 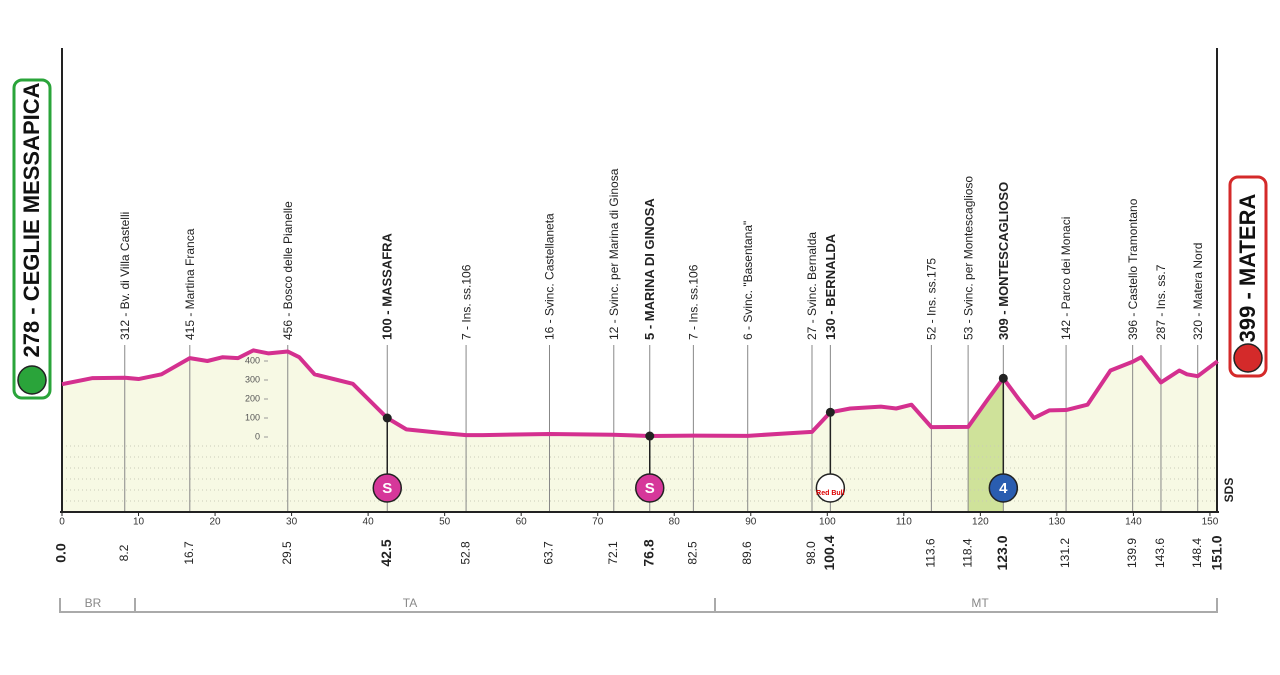 What do you see at coordinates (550, 276) in the screenshot?
I see `waypoint-label: 16 - Svinc. Castellaneta` at bounding box center [550, 276].